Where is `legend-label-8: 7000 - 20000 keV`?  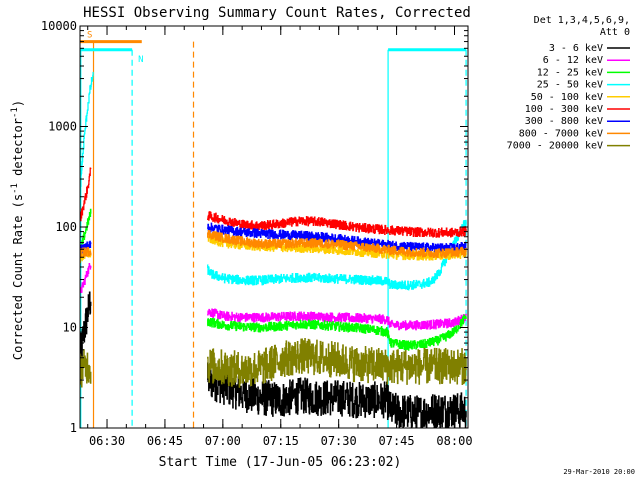
legend-label-8: 7000 - 20000 keV is located at coordinates (555, 146).